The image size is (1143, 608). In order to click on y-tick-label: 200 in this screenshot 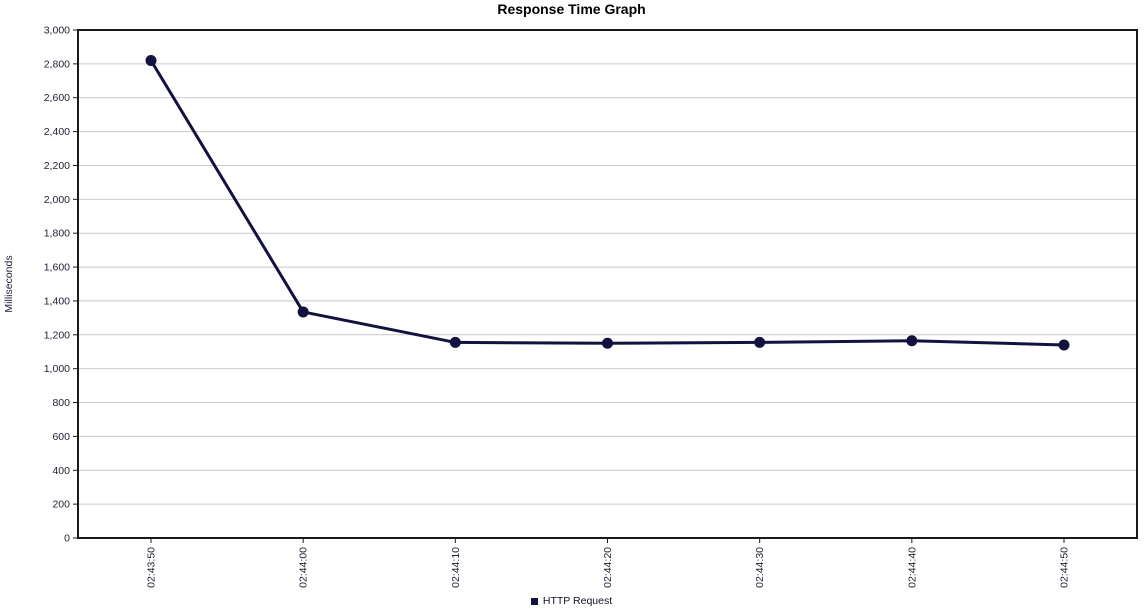, I will do `click(61, 505)`.